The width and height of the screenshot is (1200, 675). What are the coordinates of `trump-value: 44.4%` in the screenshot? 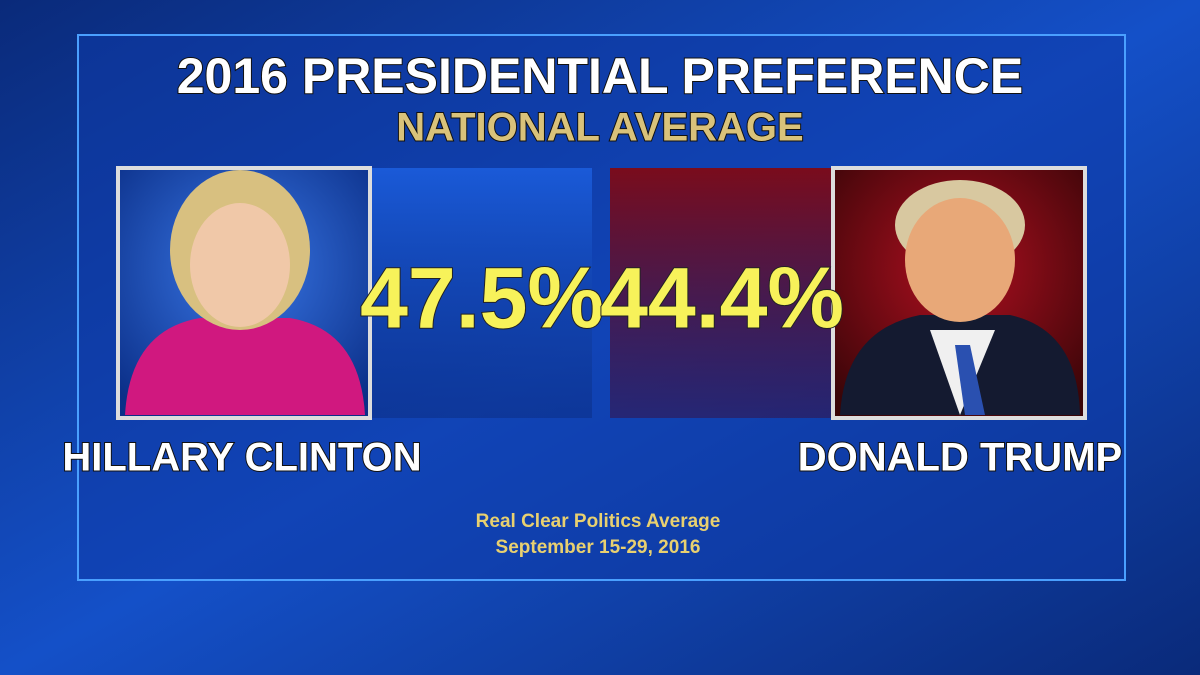 It's located at (722, 299).